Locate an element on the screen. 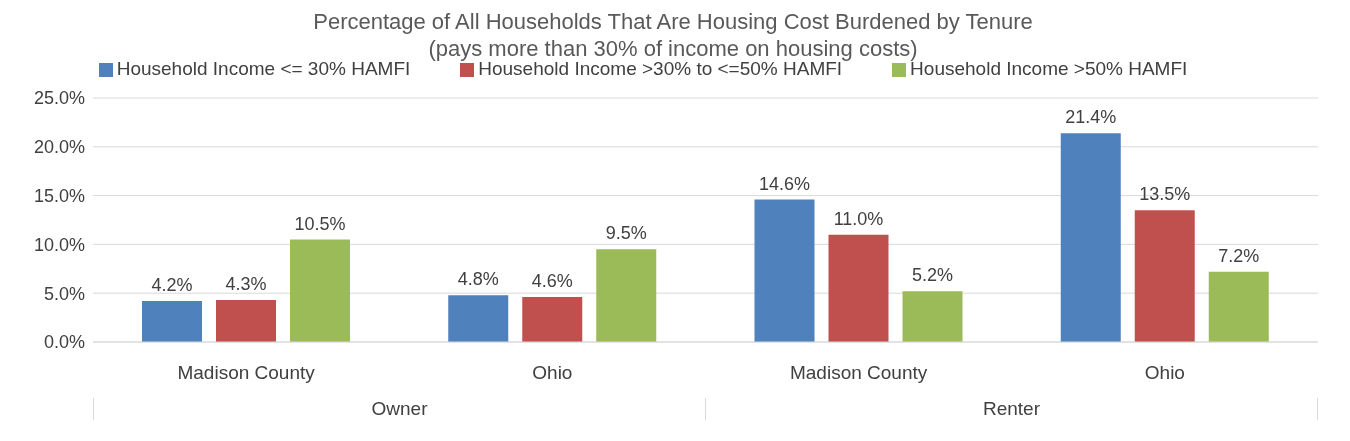  text: Owner is located at coordinates (399, 409).